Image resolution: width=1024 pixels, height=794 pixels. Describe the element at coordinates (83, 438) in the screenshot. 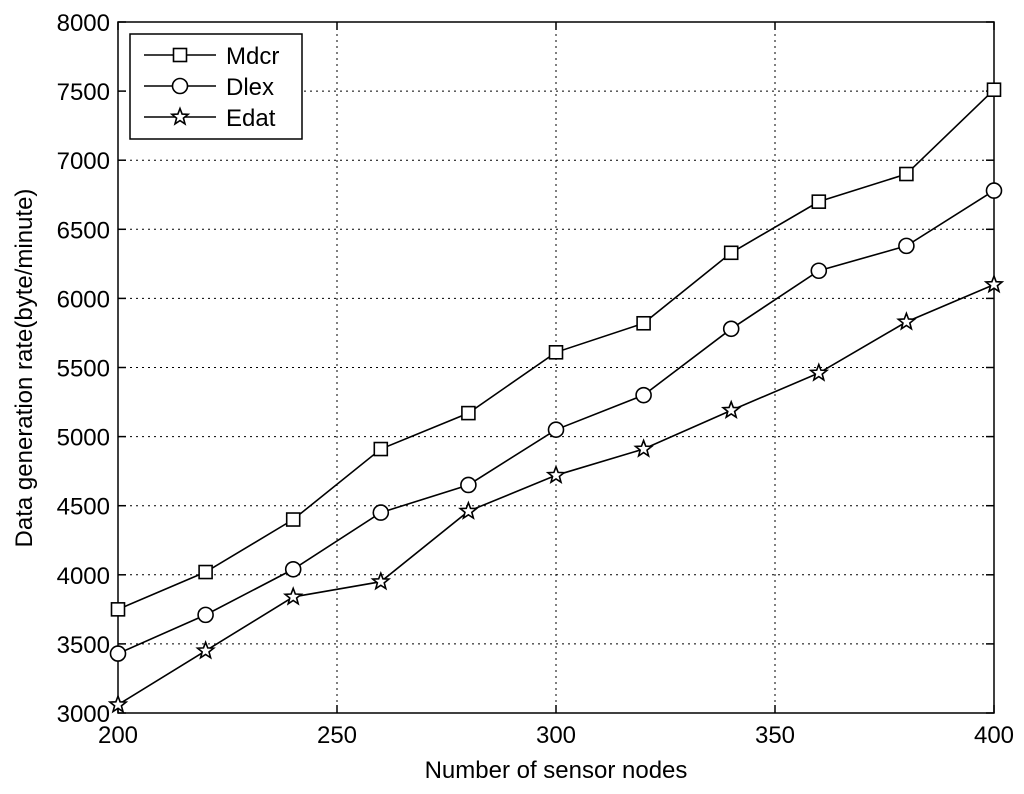

I see `y-tick-label: 5000` at that location.